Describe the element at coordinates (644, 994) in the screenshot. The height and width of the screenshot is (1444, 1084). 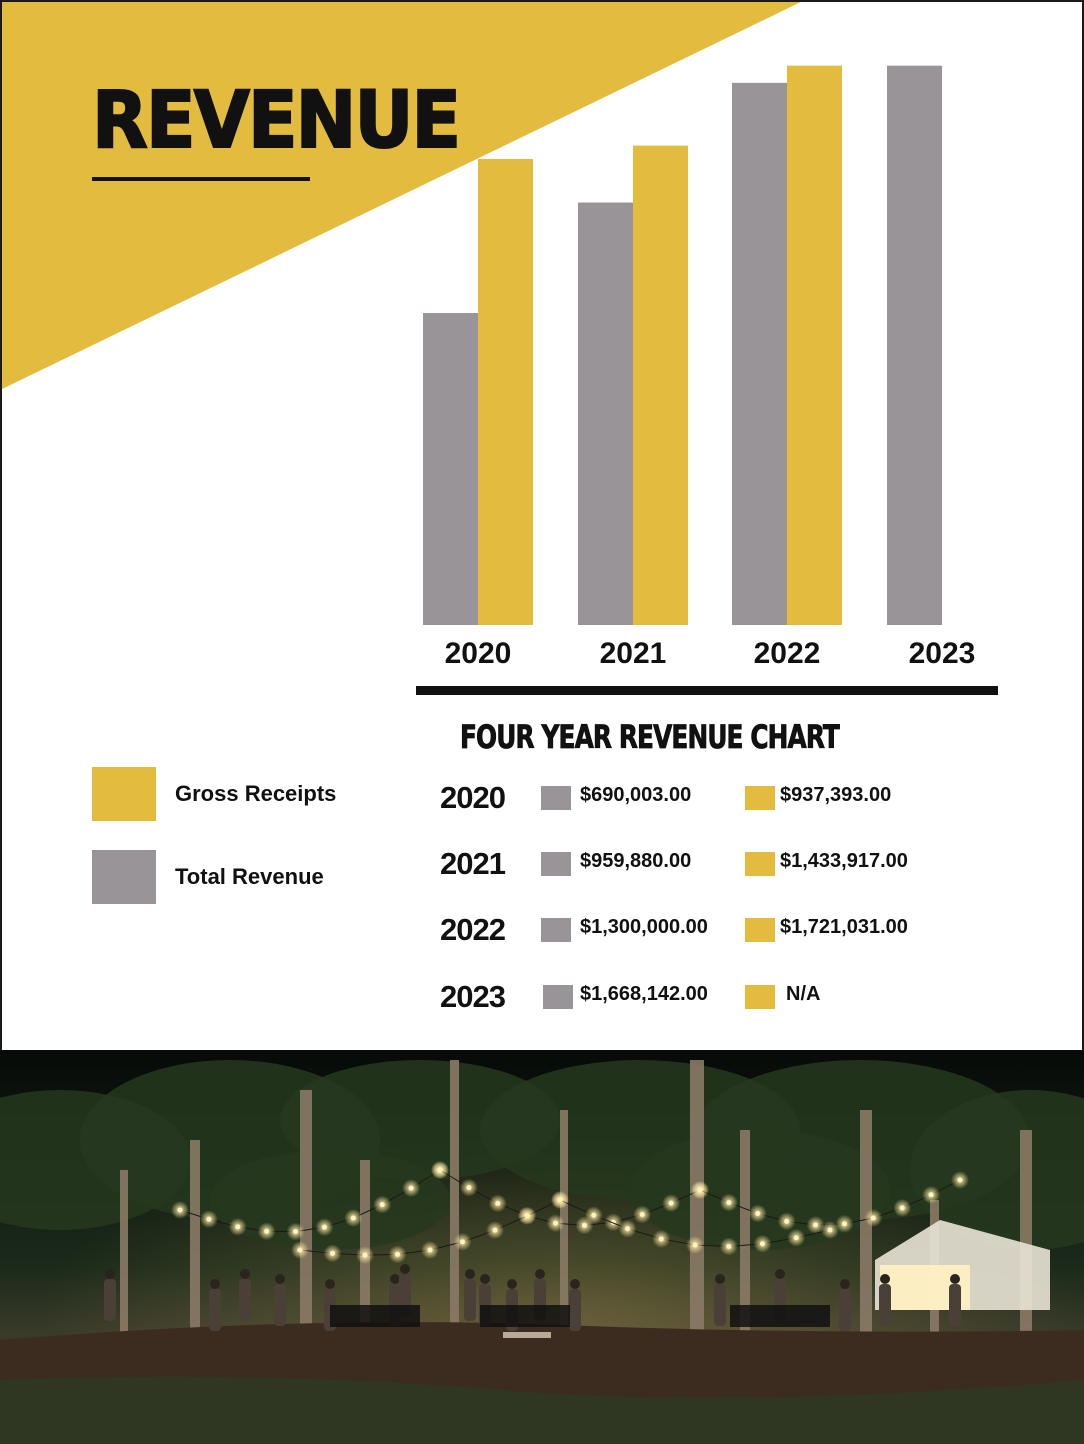
I see `row-total-value: $1,668,142.00` at that location.